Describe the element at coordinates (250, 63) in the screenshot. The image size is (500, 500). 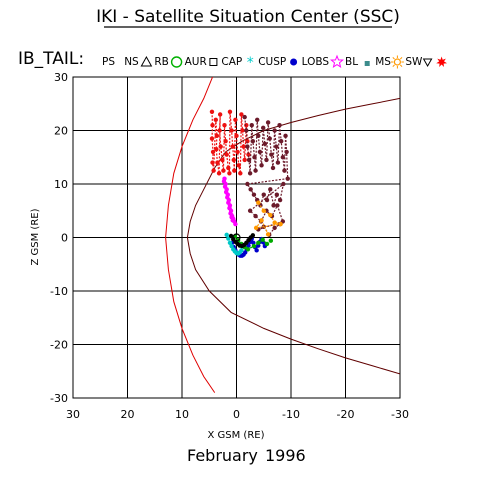
I see `asterisk-icon: *` at that location.